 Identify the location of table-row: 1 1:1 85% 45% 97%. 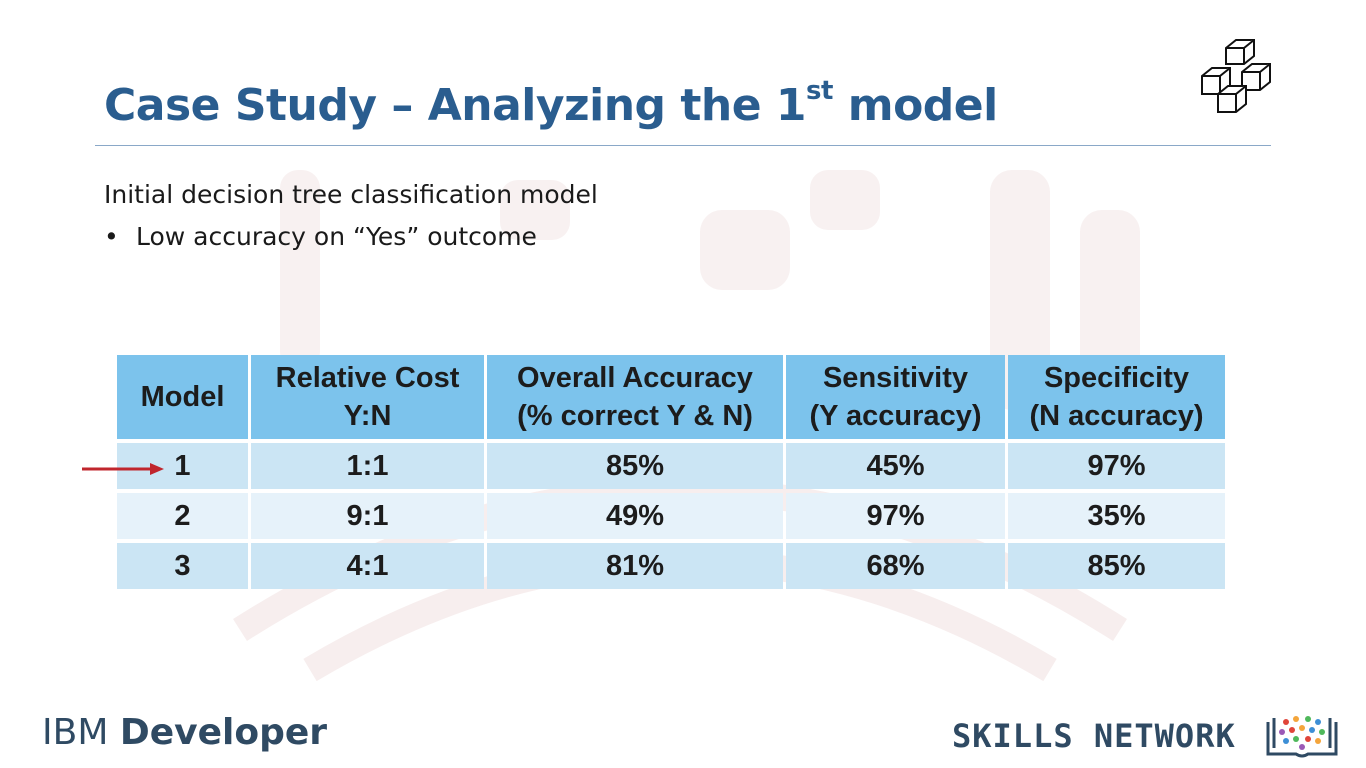
(671, 466).